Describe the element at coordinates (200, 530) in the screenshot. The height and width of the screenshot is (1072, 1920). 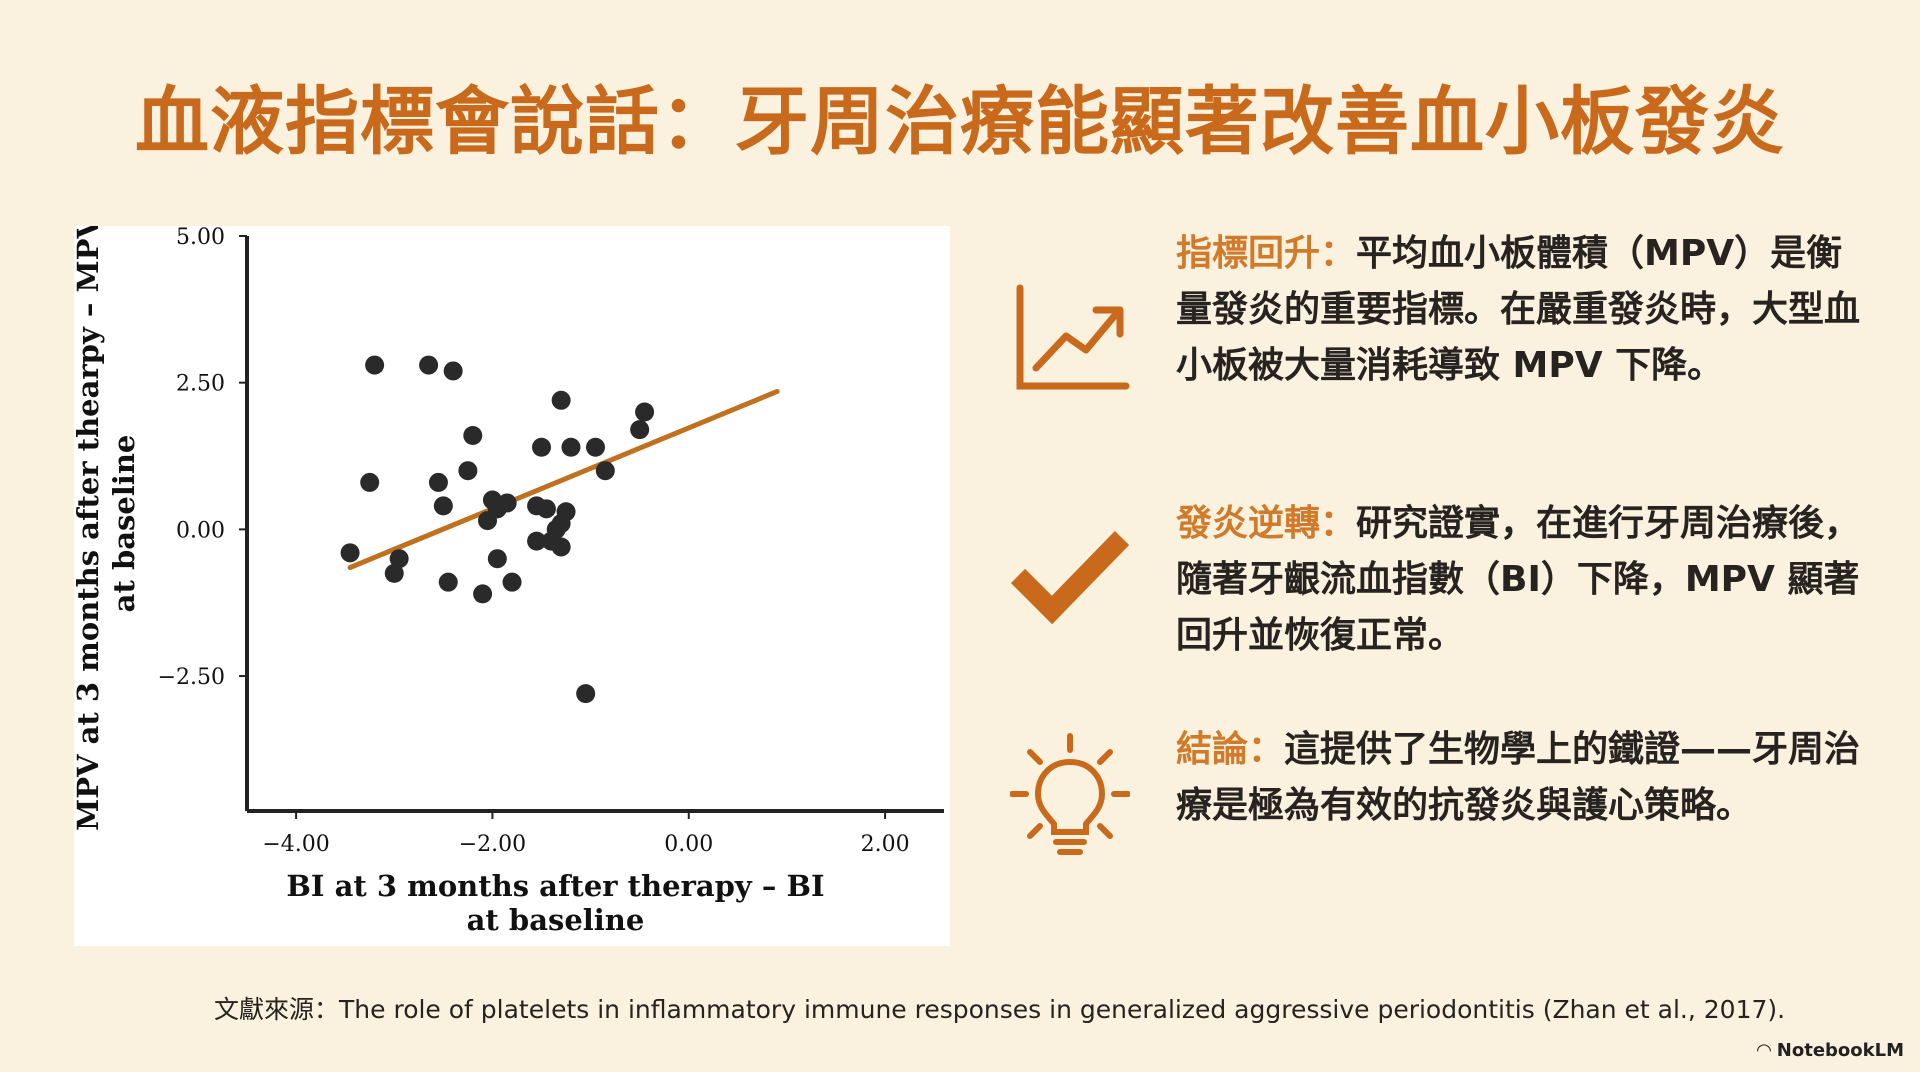
I see `y-tick-label: 0.00` at that location.